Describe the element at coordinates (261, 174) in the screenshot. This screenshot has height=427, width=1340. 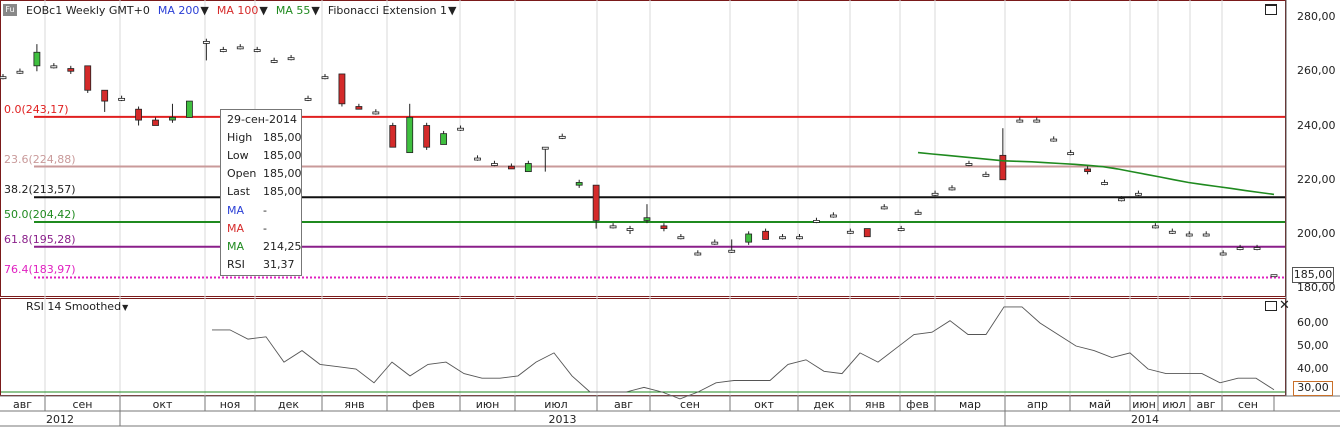
I see `tooltip-row: Open 185,00` at that location.